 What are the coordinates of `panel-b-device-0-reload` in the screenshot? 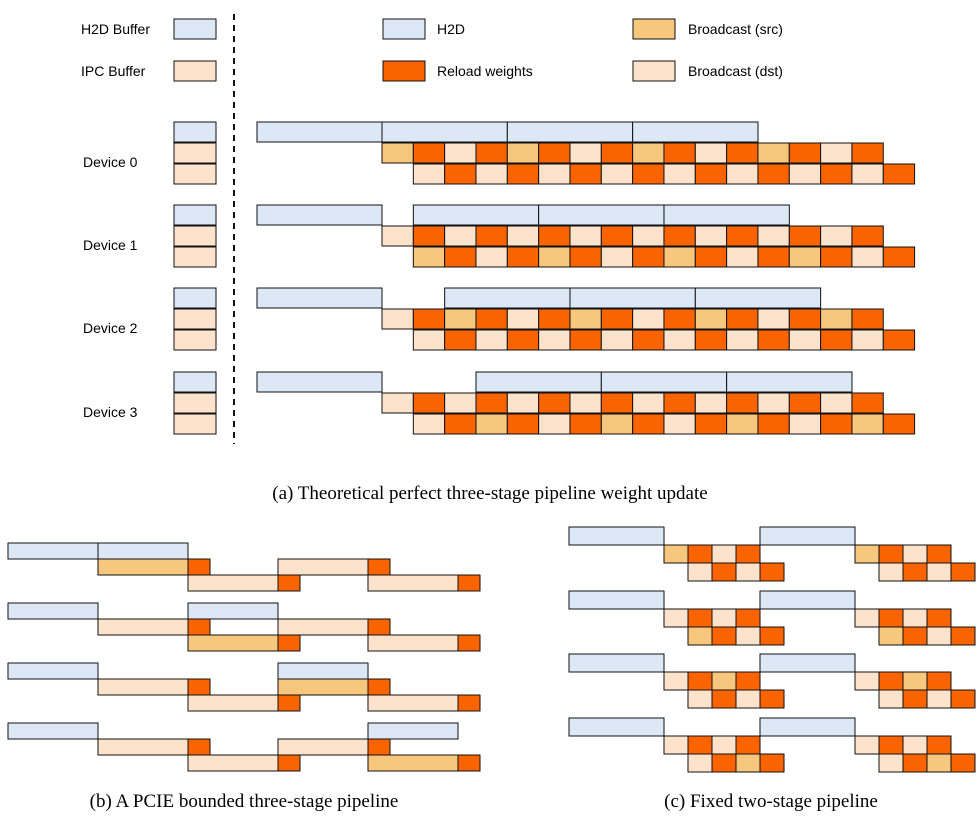 It's located at (469, 583).